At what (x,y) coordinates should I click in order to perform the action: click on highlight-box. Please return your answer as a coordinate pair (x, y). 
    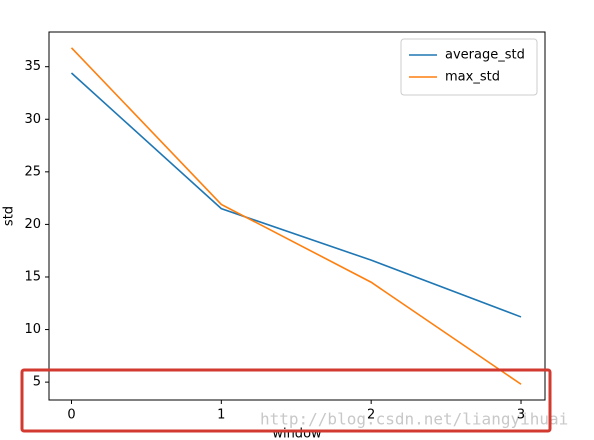
    Looking at the image, I should click on (286, 400).